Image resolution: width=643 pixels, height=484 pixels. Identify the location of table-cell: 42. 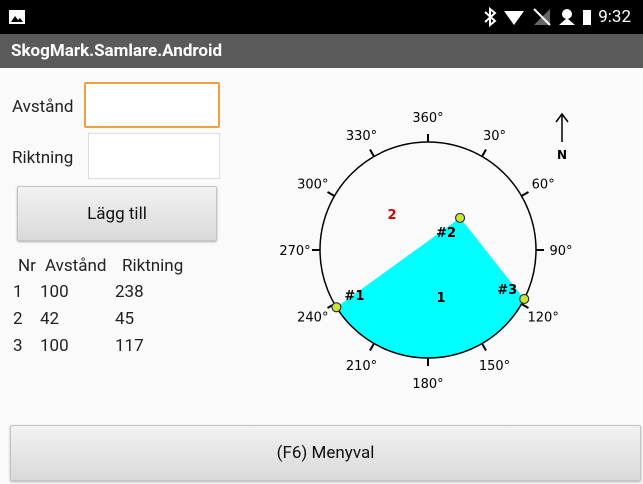
(50, 319).